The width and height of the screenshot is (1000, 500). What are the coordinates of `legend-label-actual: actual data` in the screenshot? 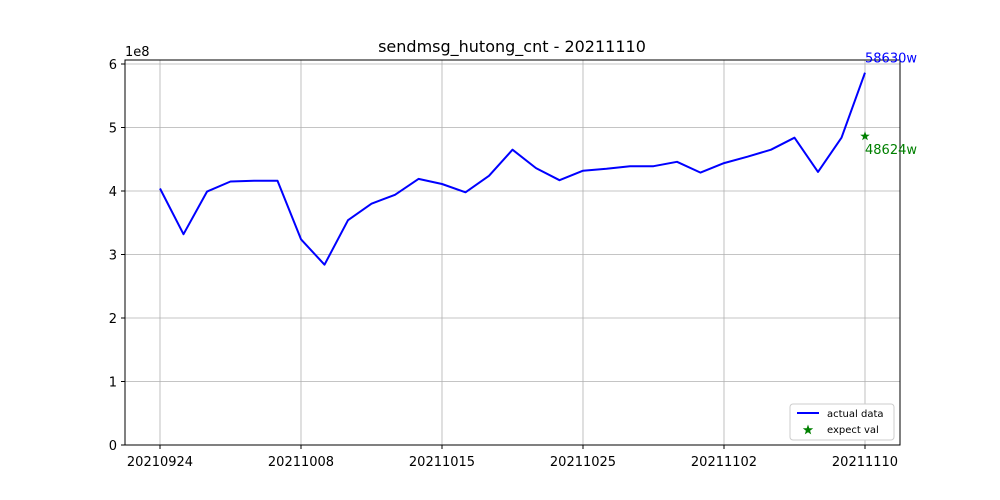 It's located at (855, 414).